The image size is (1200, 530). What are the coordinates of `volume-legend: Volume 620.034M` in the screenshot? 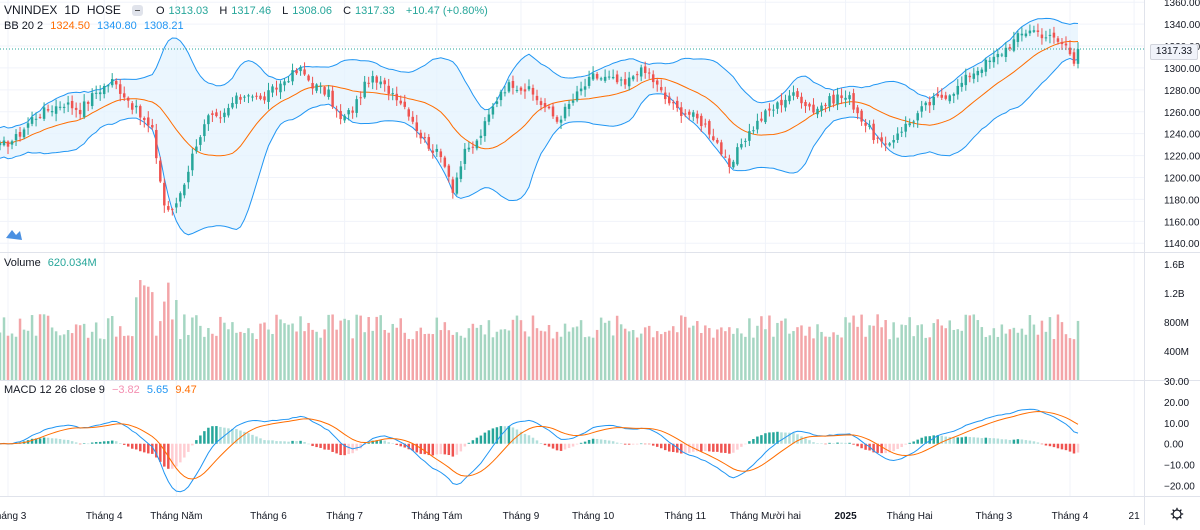 It's located at (52, 263).